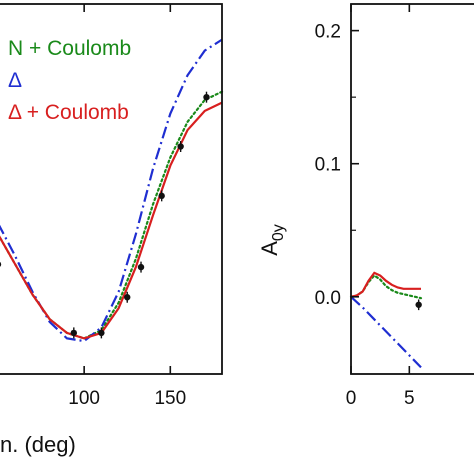 The image size is (474, 474). I want to click on right-data-point, so click(418, 304).